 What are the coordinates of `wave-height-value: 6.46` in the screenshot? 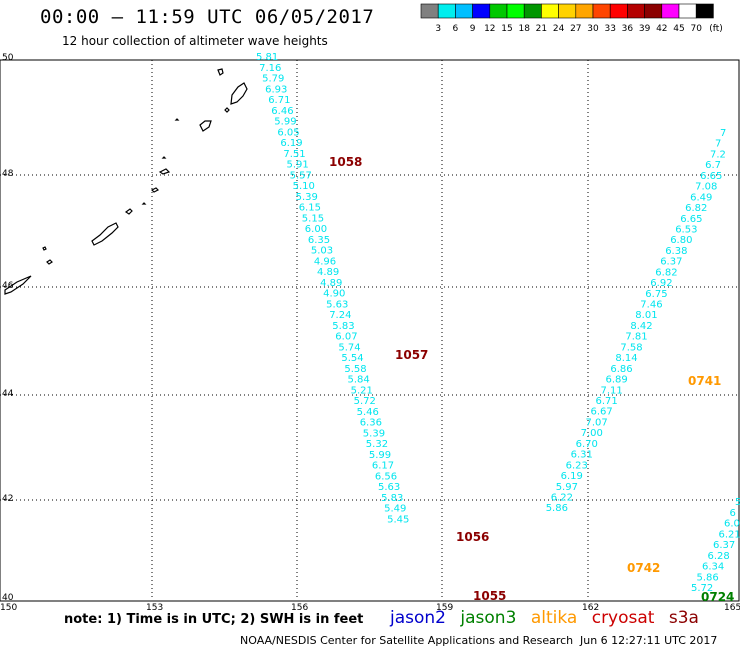 It's located at (282, 111).